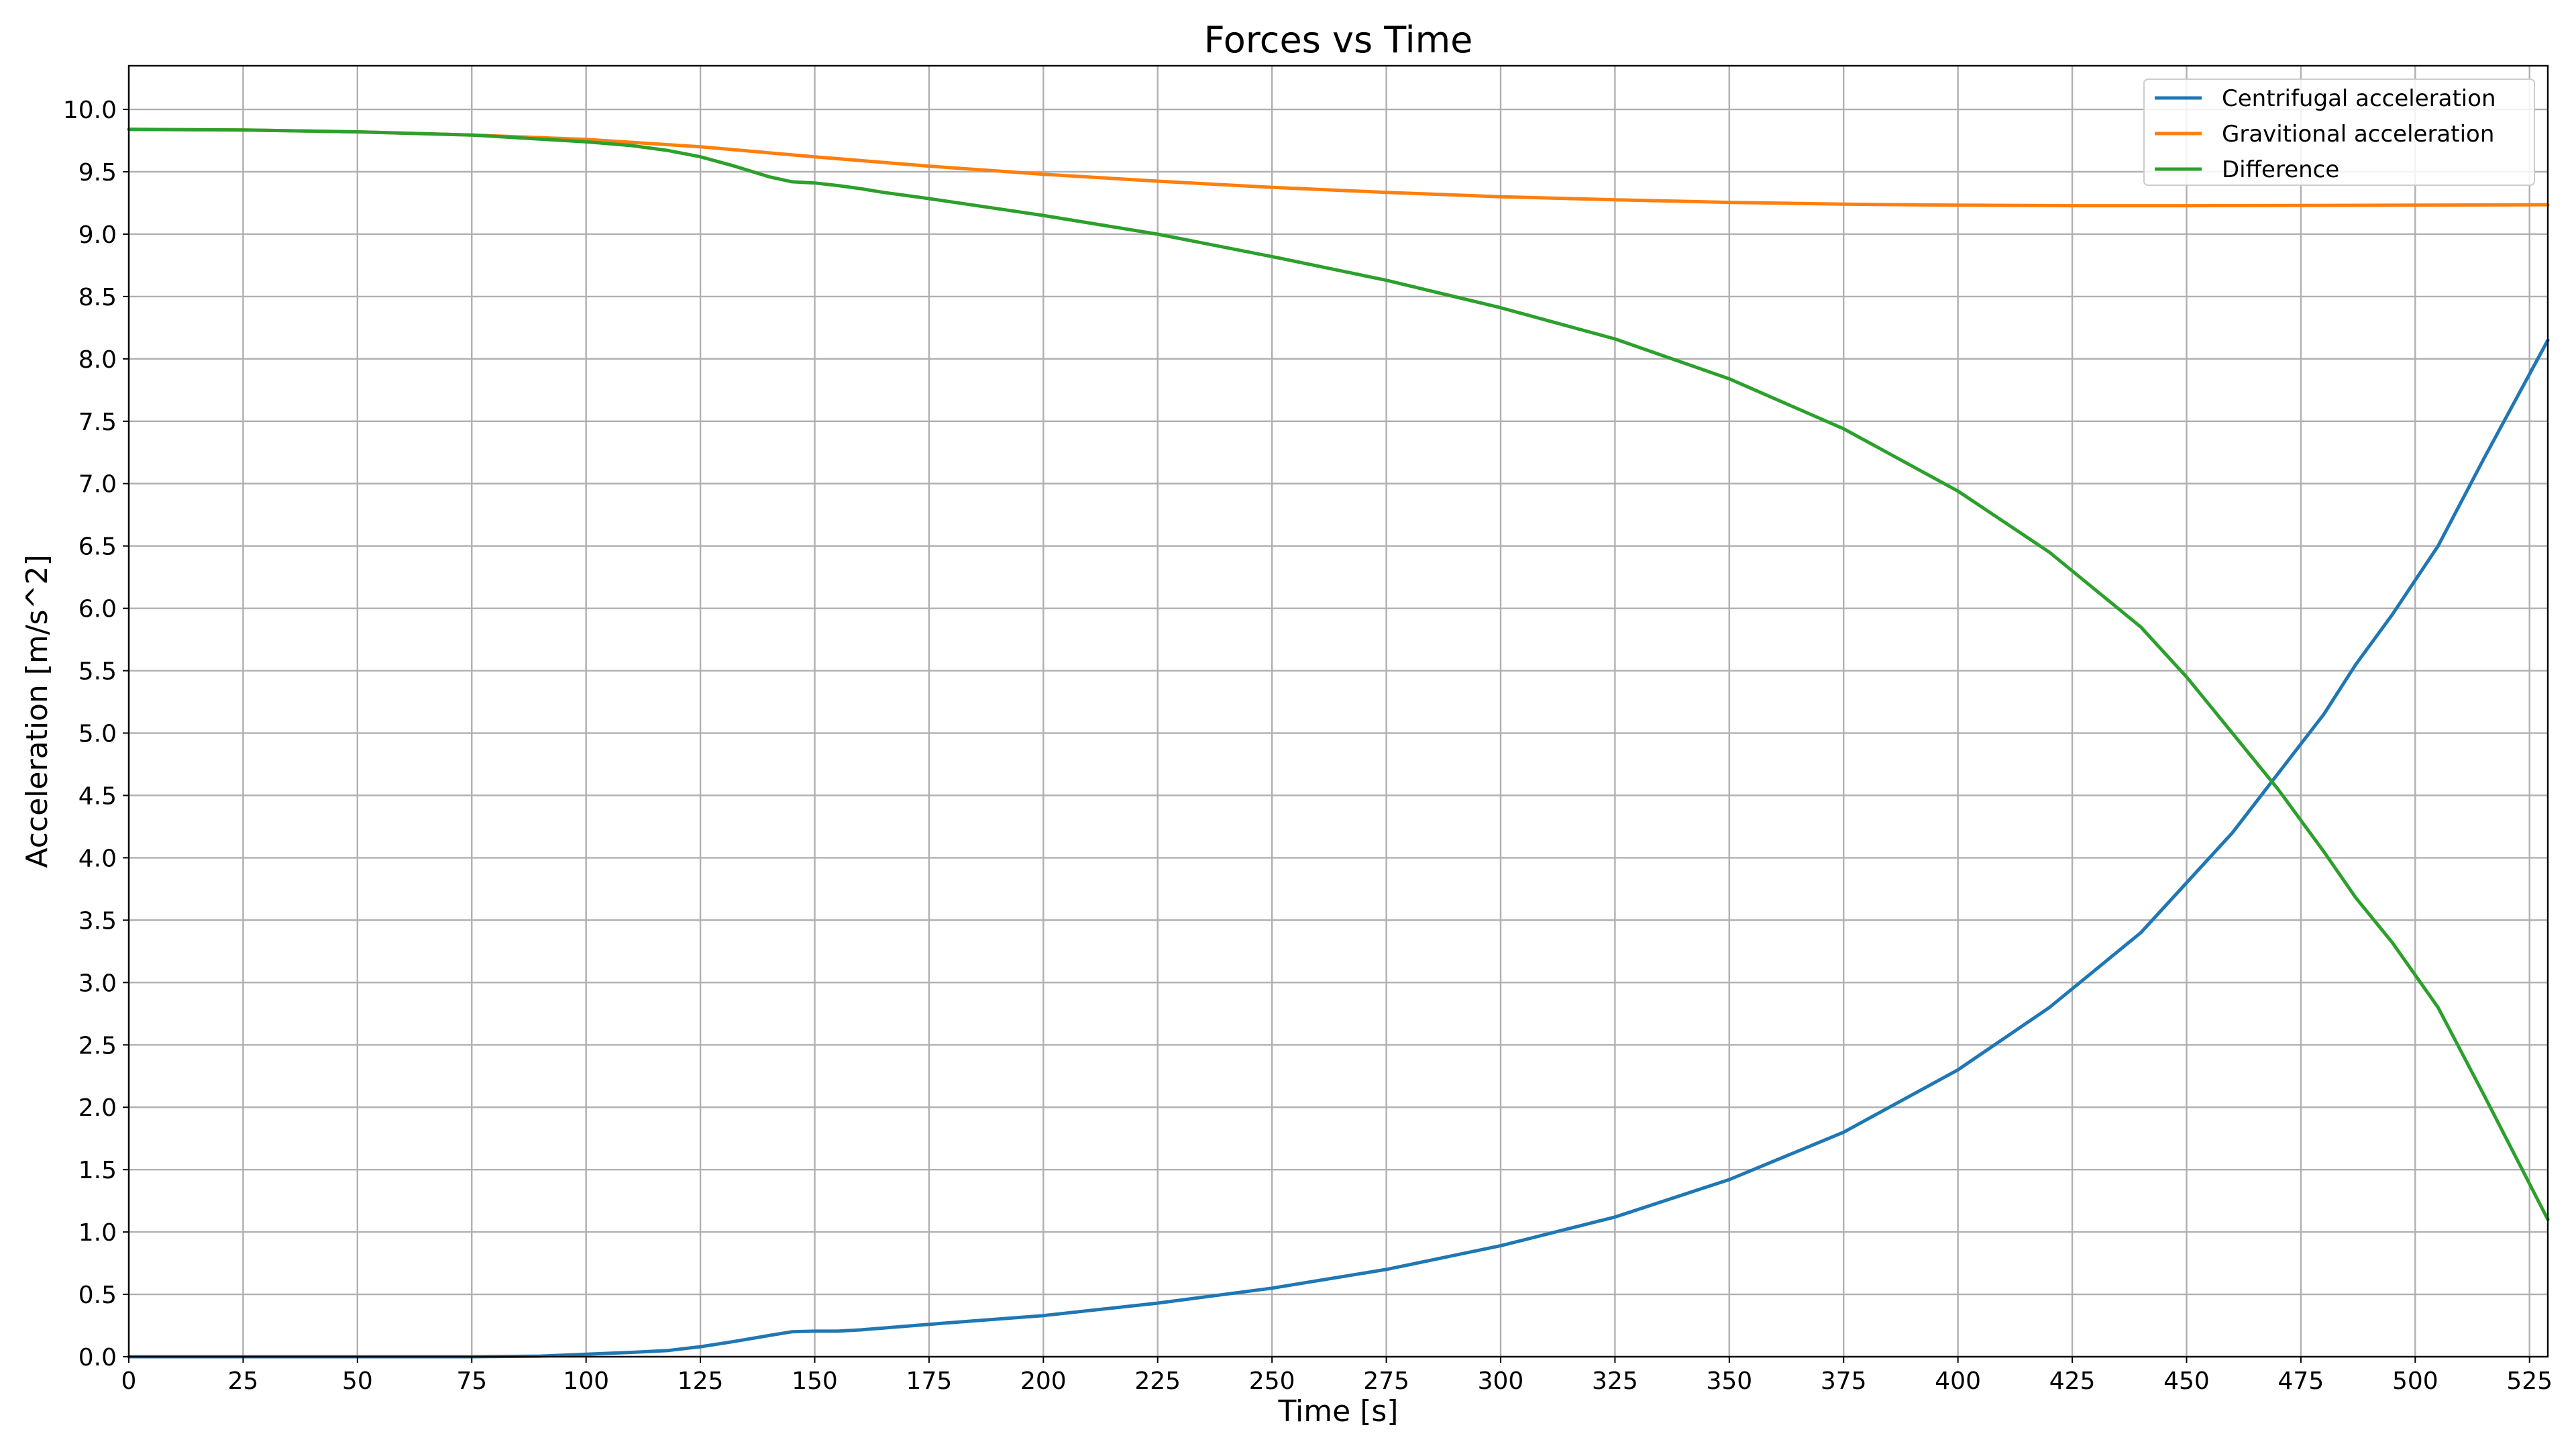 The image size is (2576, 1452). Describe the element at coordinates (2301, 1381) in the screenshot. I see `x-tick-label: 475` at that location.